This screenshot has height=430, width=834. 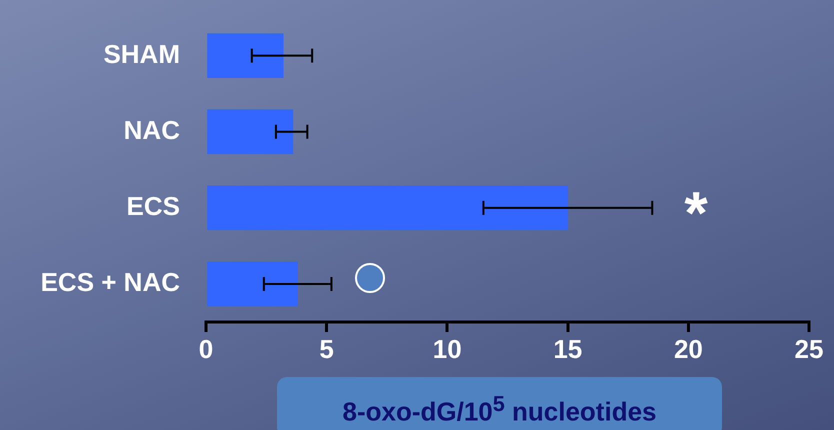 What do you see at coordinates (206, 349) in the screenshot?
I see `x-tick-label: 0` at bounding box center [206, 349].